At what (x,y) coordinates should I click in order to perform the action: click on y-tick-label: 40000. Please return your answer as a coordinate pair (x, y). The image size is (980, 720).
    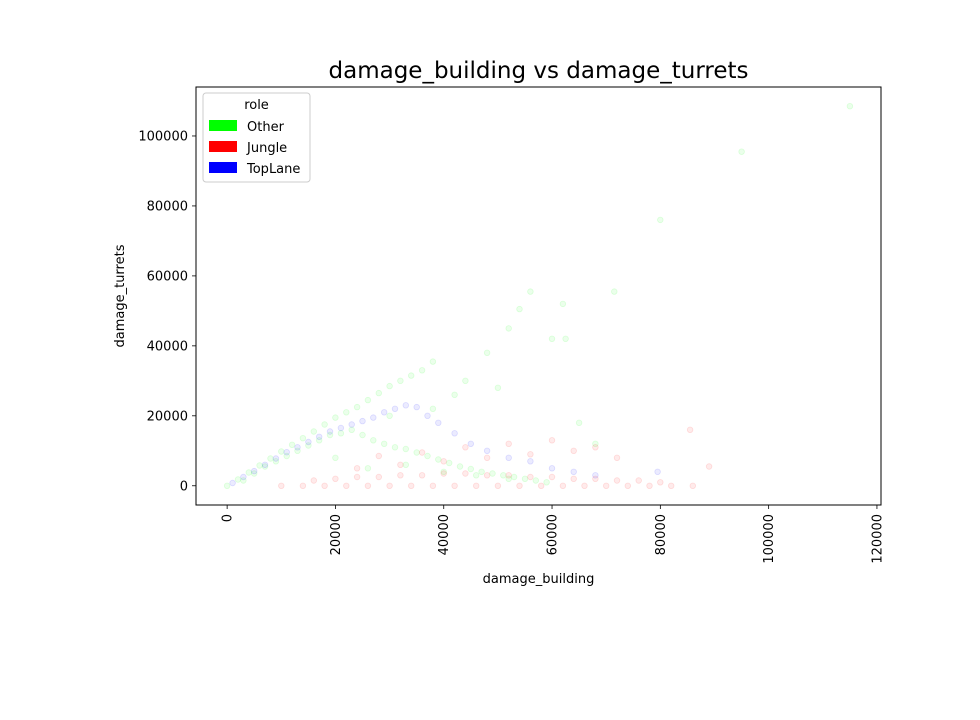
    Looking at the image, I should click on (167, 346).